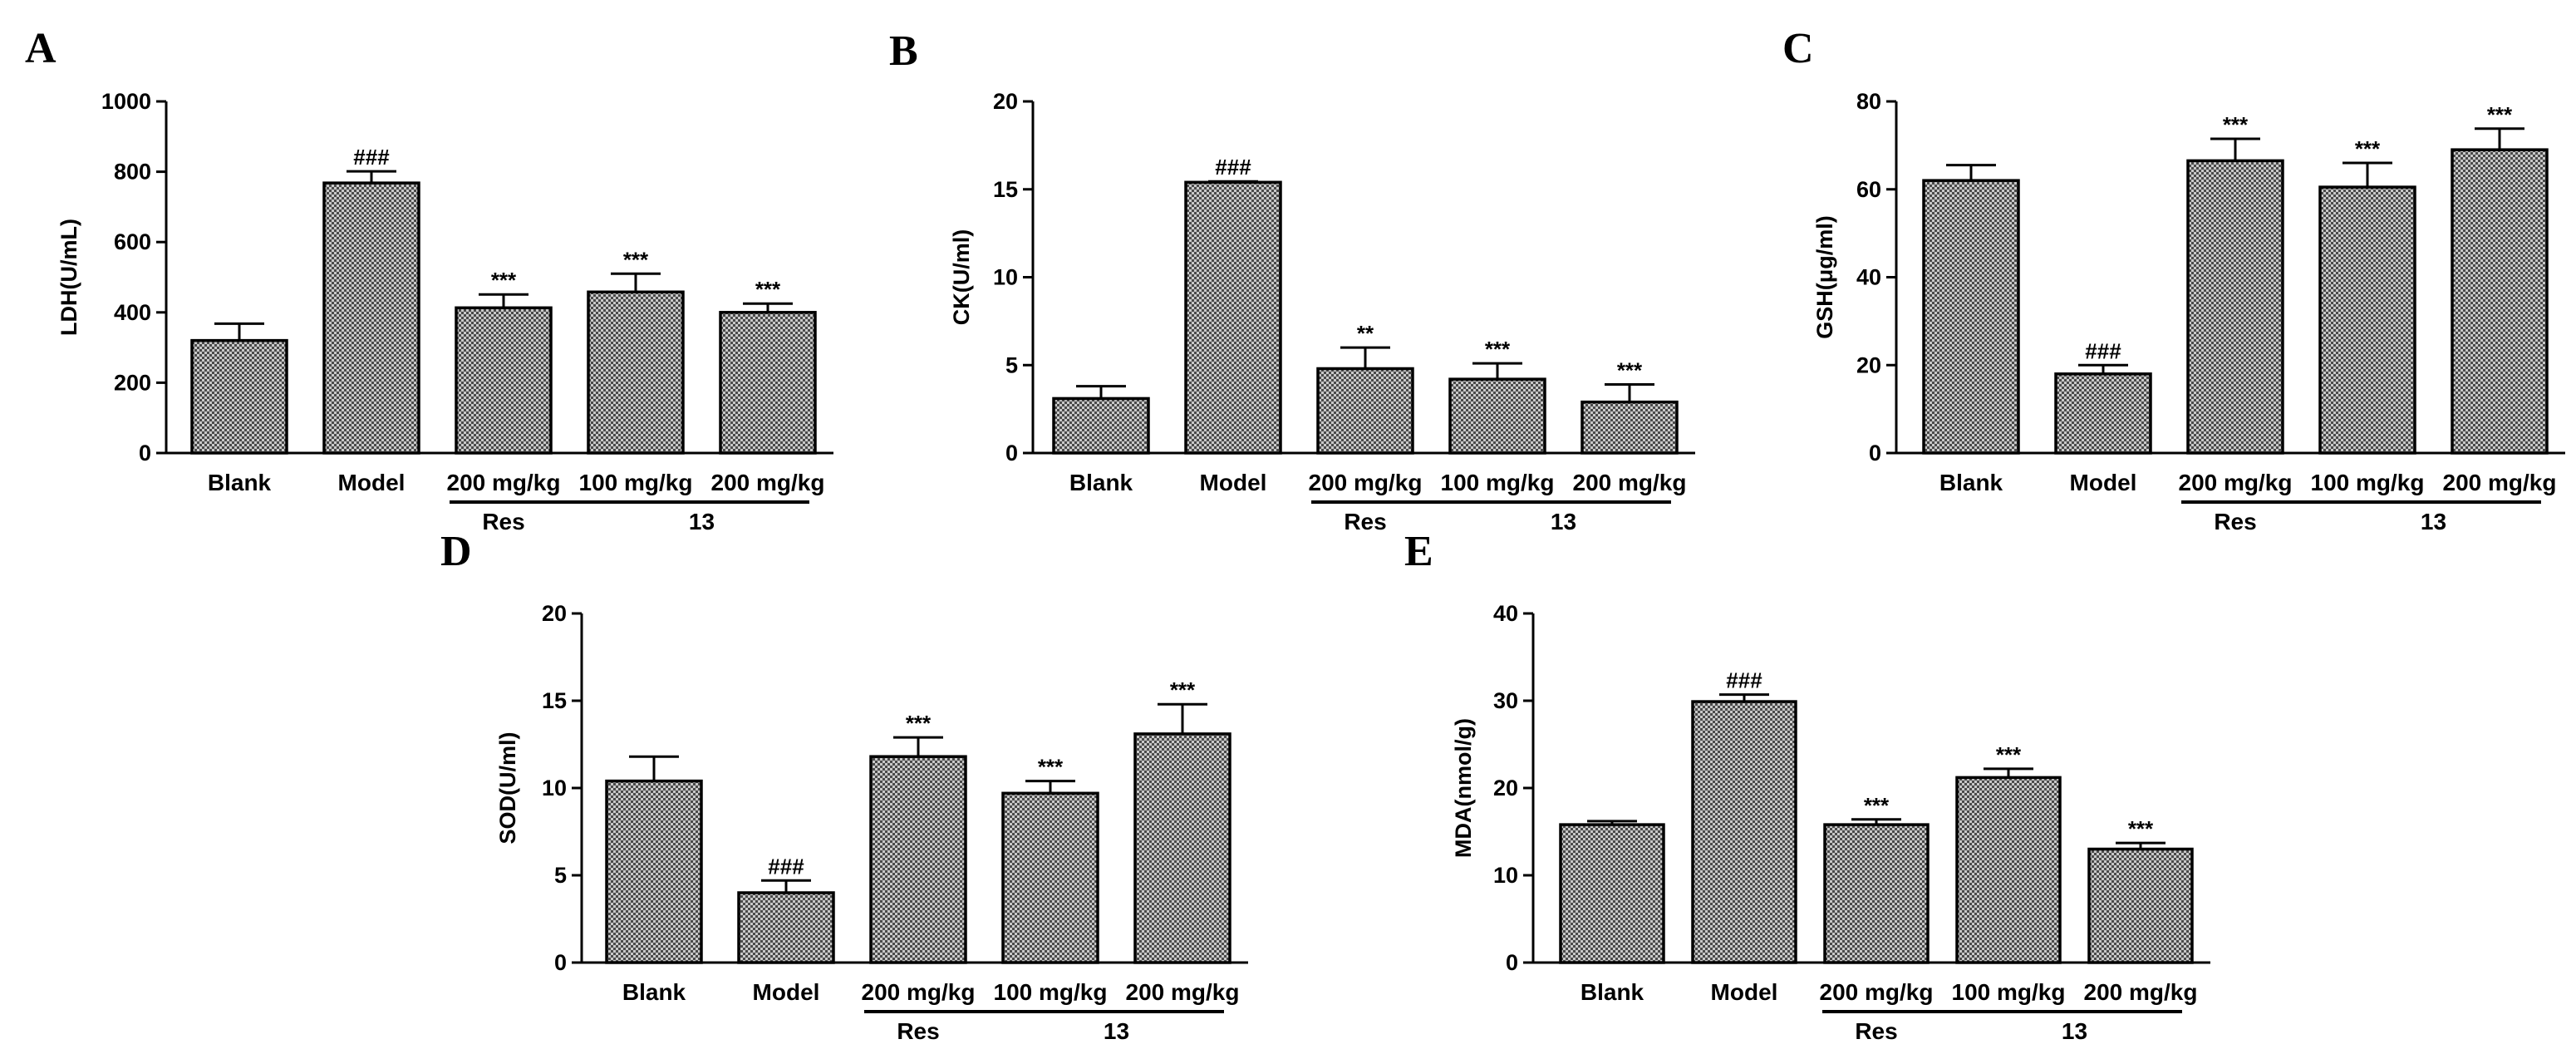  What do you see at coordinates (132, 242) in the screenshot?
I see `y-tick-label: 600` at bounding box center [132, 242].